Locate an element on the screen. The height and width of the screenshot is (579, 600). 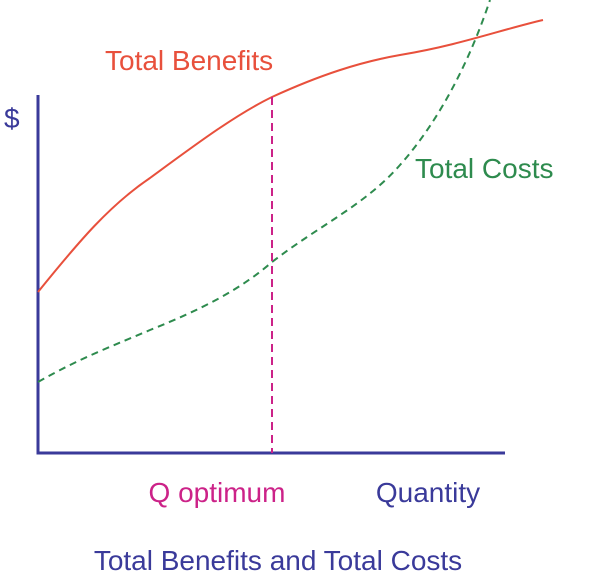
optimum-label: Q optimum is located at coordinates (217, 492).